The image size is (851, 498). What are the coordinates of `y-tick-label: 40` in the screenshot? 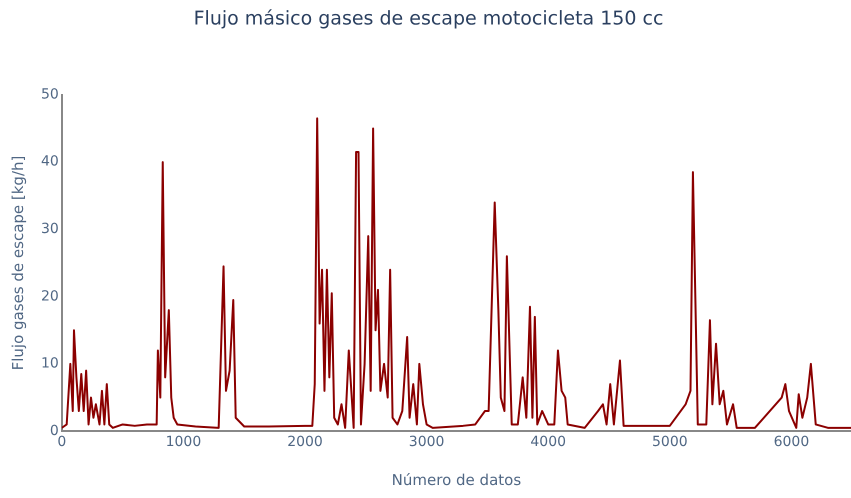 It's located at (49, 162).